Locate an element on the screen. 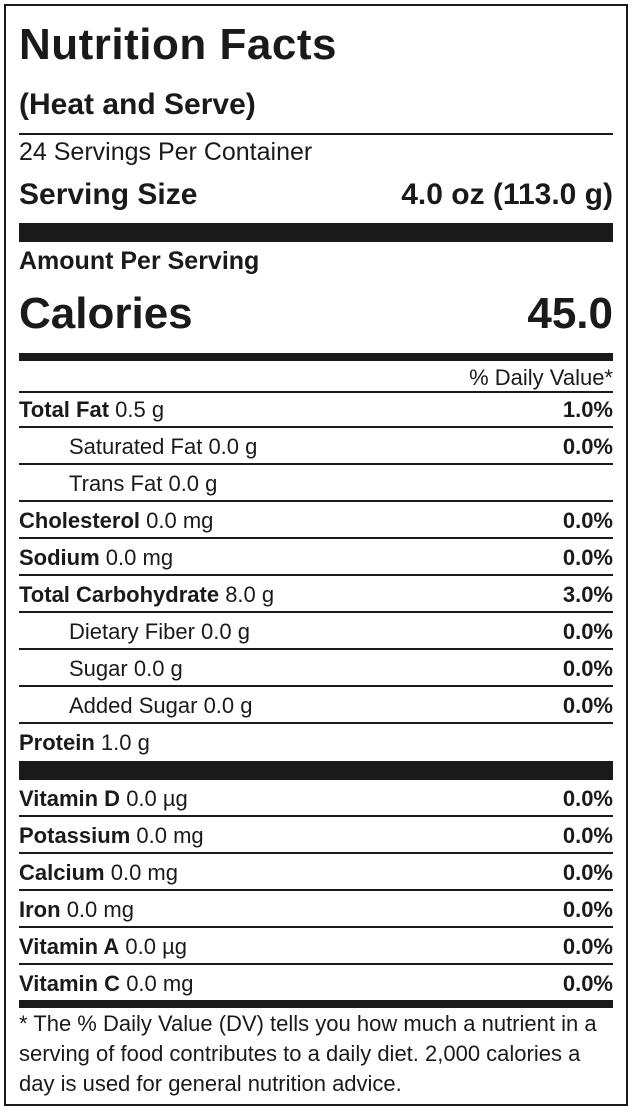 The width and height of the screenshot is (634, 1112). nutrient-label: Dietary Fiber is located at coordinates (132, 631).